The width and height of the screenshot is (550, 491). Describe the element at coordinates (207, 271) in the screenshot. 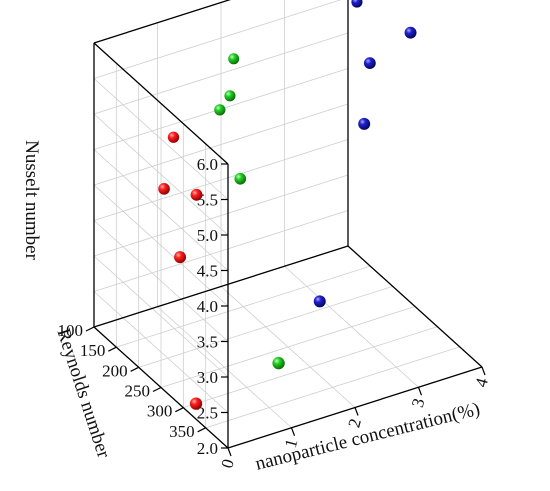

I see `z-tick-label: 4.5` at that location.